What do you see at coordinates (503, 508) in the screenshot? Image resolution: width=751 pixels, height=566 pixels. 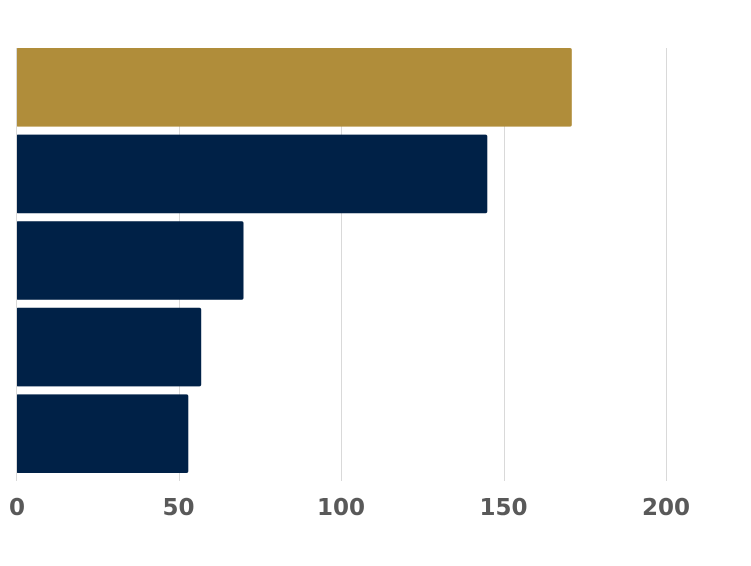 I see `x-tick-label-150: 150` at bounding box center [503, 508].